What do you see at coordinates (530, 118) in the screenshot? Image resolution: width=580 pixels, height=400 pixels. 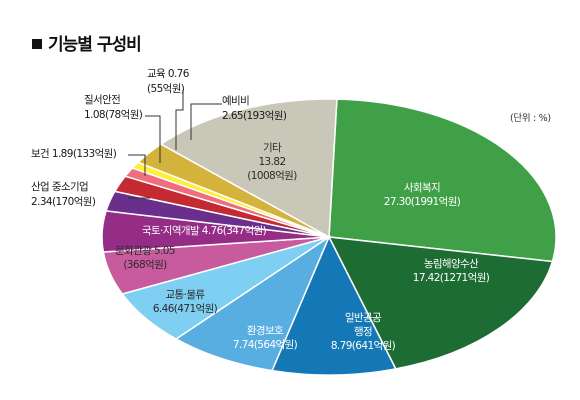 I see `unit-label: (단위 : %)` at bounding box center [530, 118].